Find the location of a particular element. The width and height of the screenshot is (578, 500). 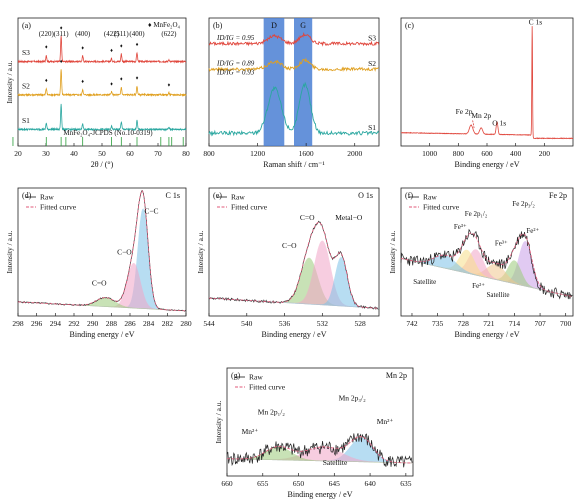

x-tick-label: 1600 is located at coordinates (306, 153).